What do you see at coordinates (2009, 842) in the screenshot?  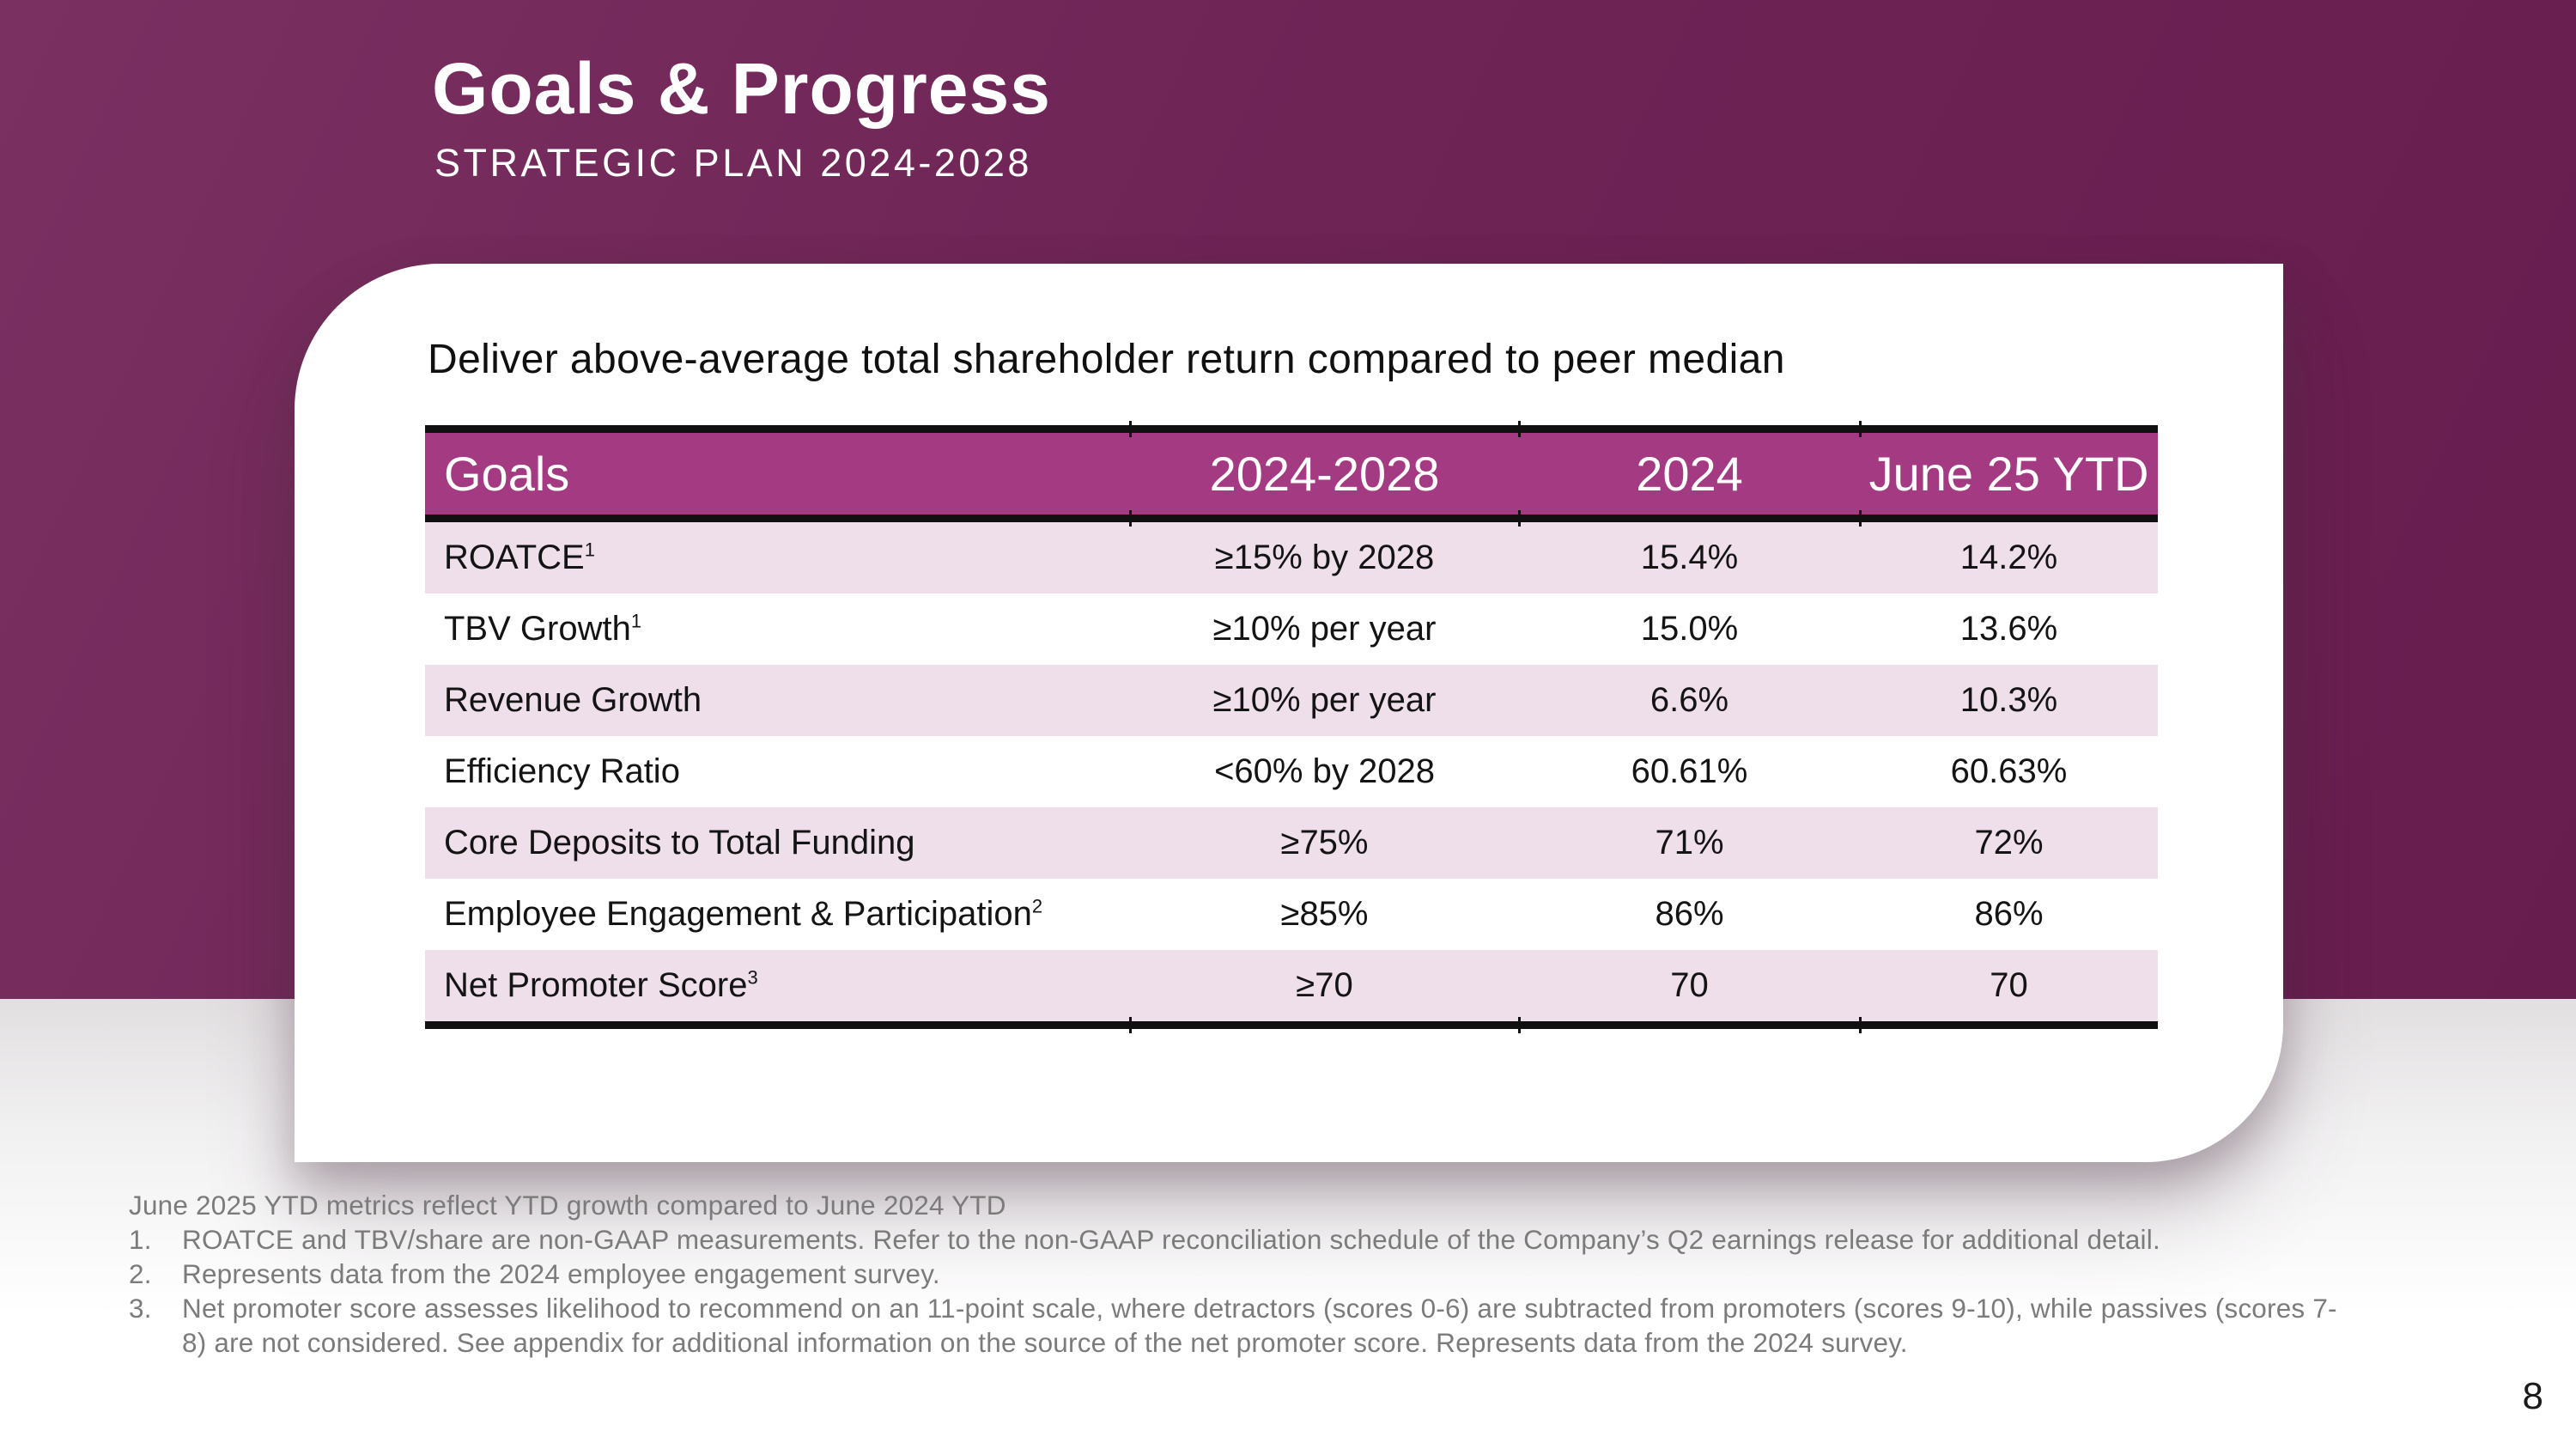 I see `june25-ytd-cell: 72%` at bounding box center [2009, 842].